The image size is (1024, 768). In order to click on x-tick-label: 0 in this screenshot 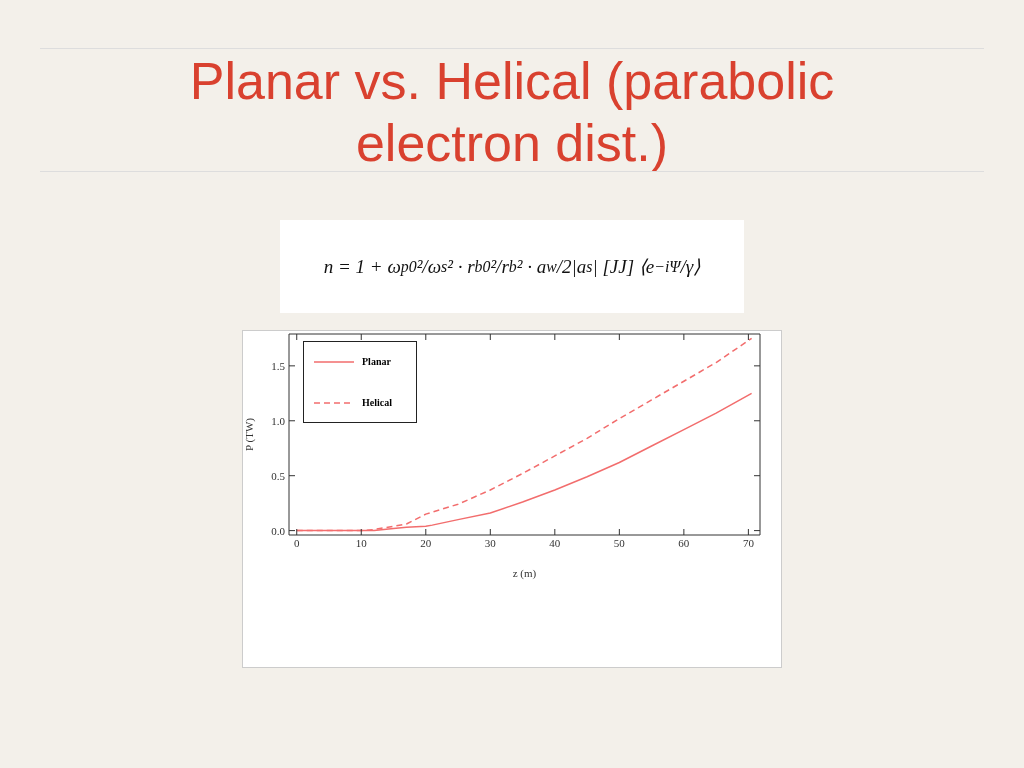, I will do `click(296, 542)`.